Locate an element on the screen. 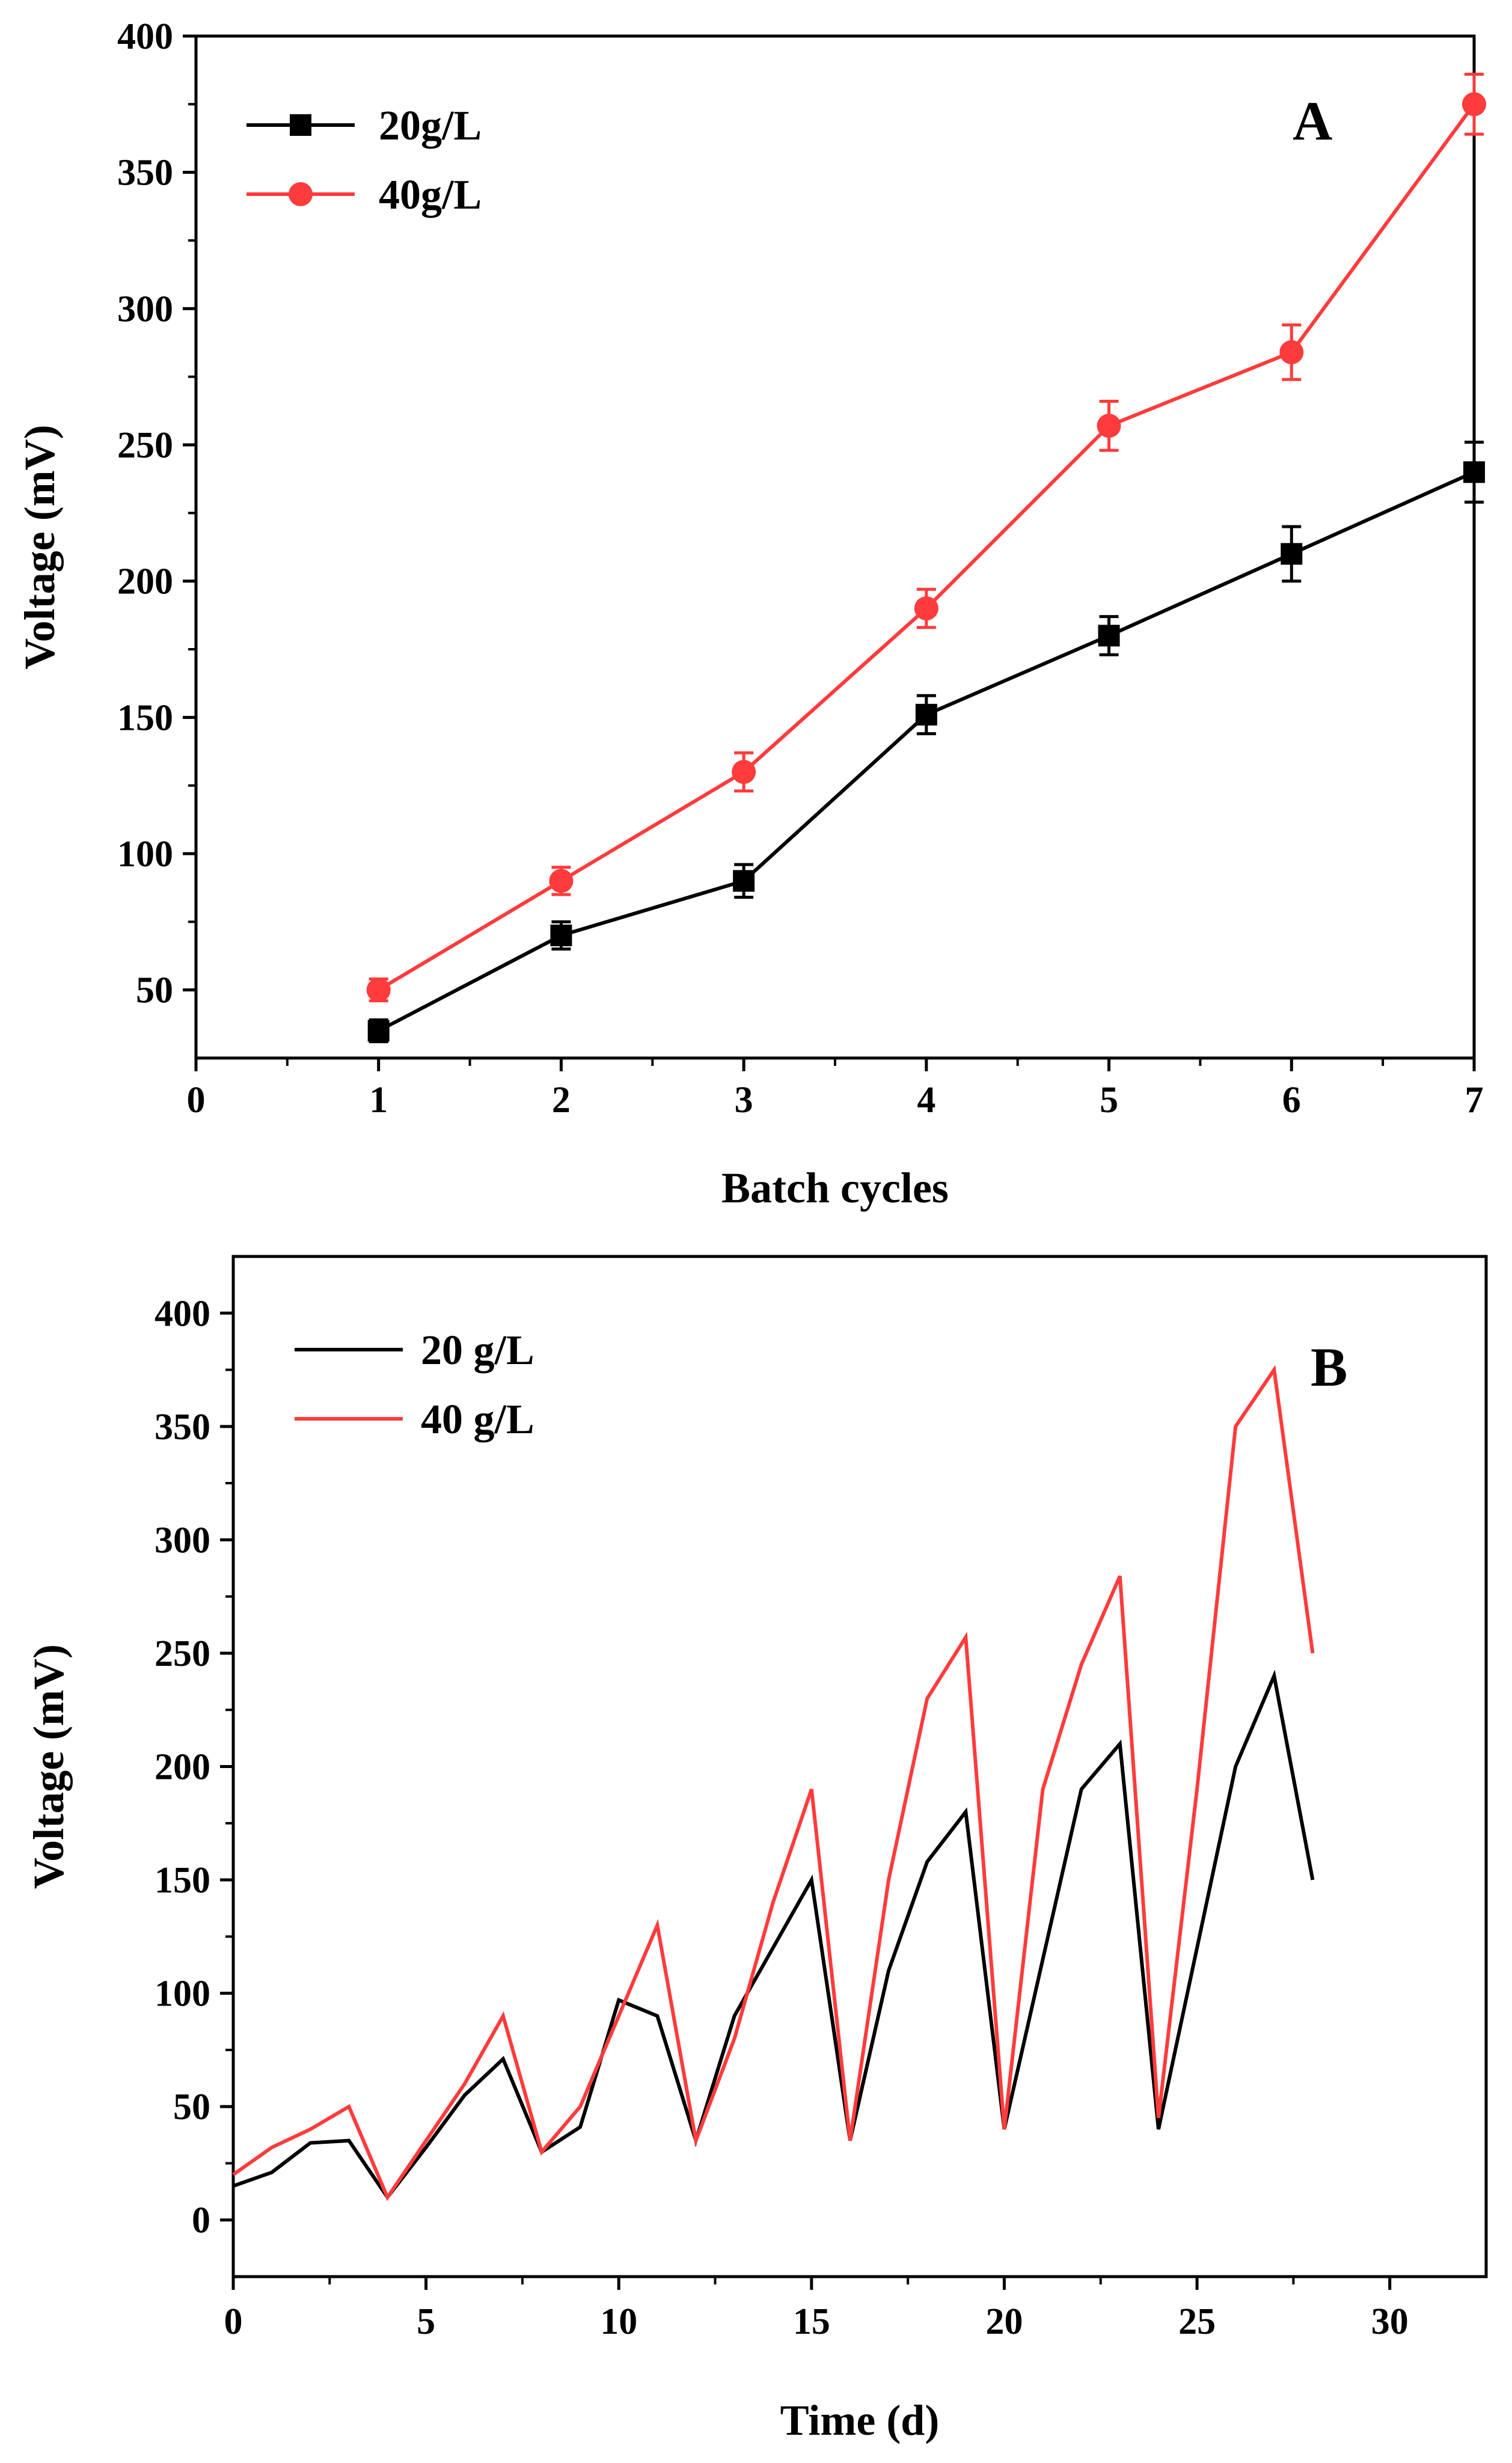  x-tick-label: 10 is located at coordinates (618, 2321).